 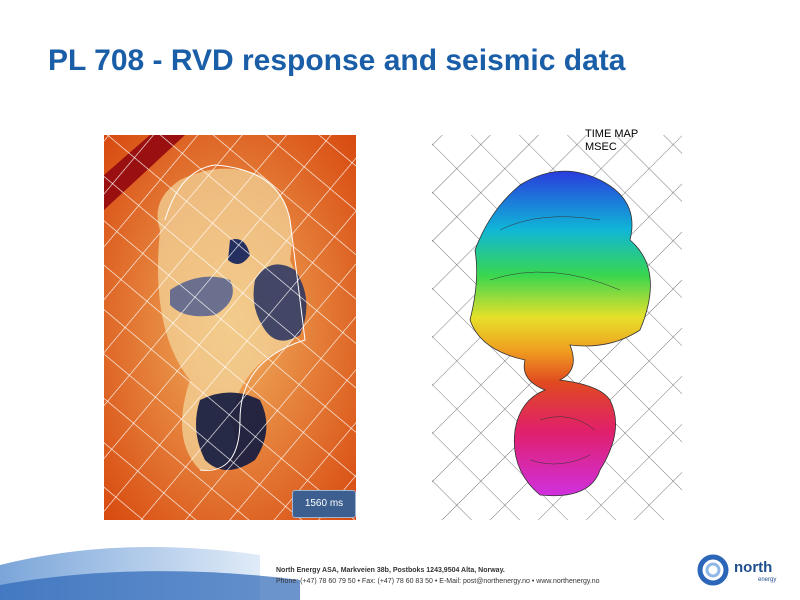 I want to click on logo: north energy, so click(x=741, y=570).